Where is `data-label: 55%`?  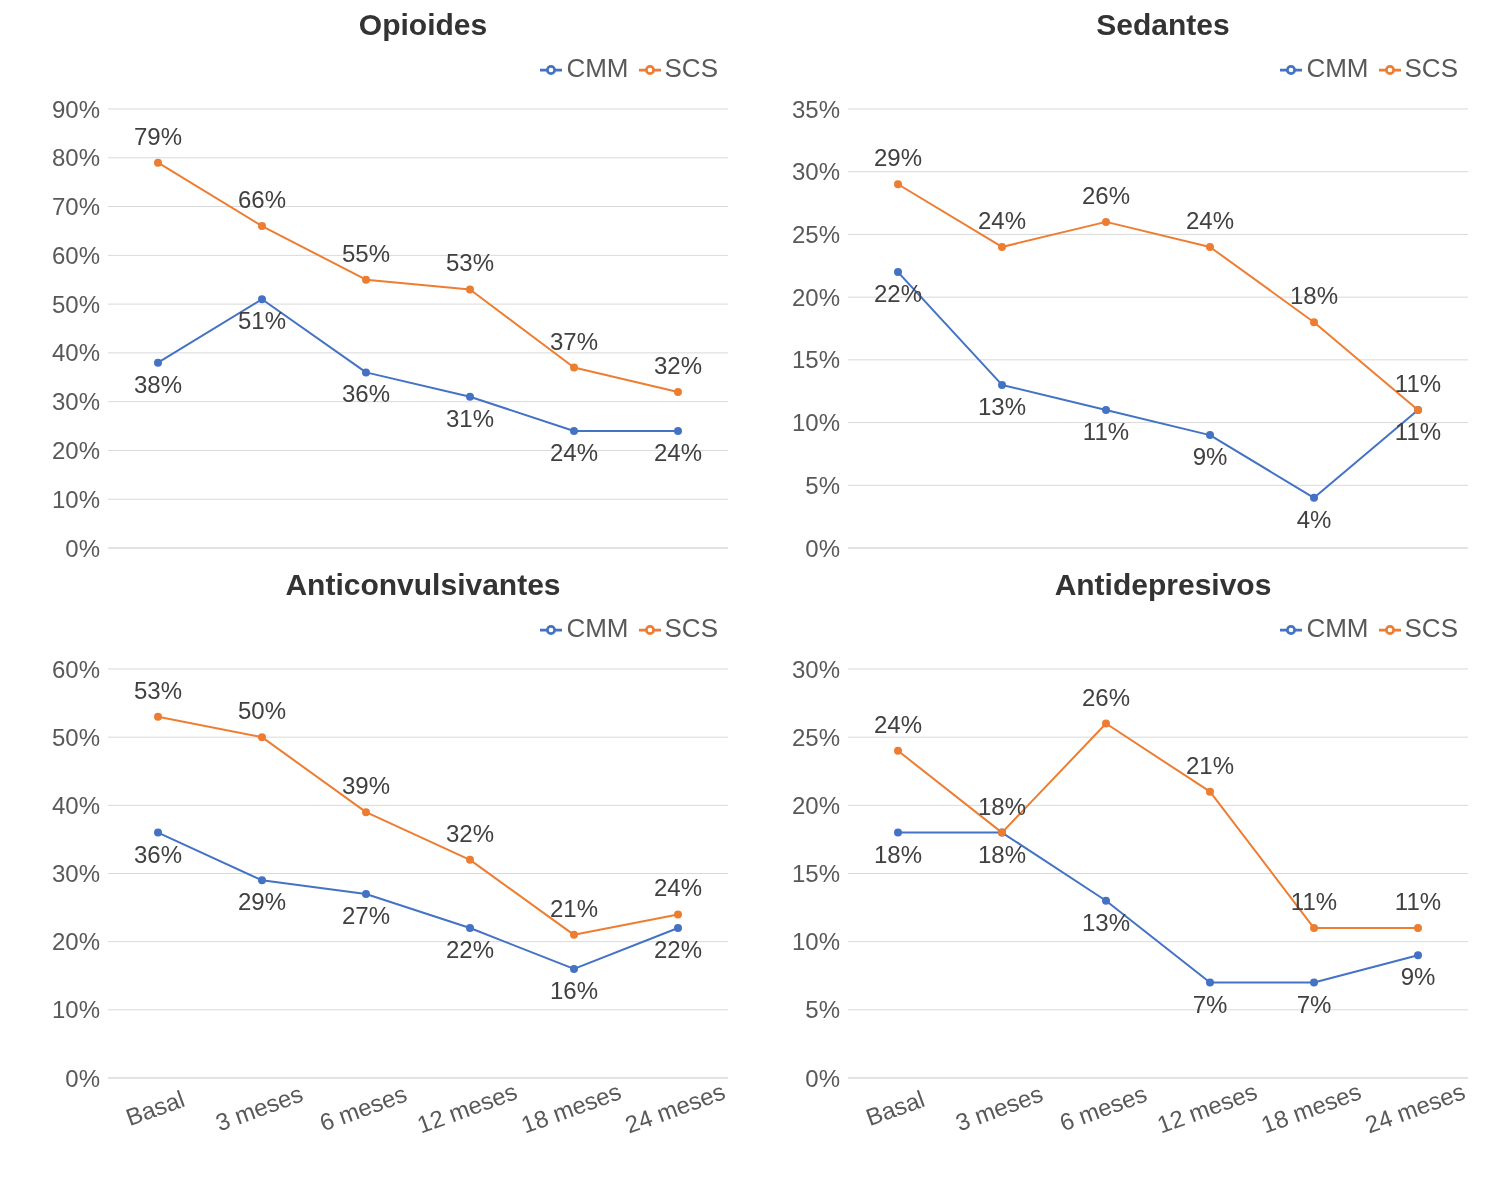
data-label: 55% is located at coordinates (366, 253).